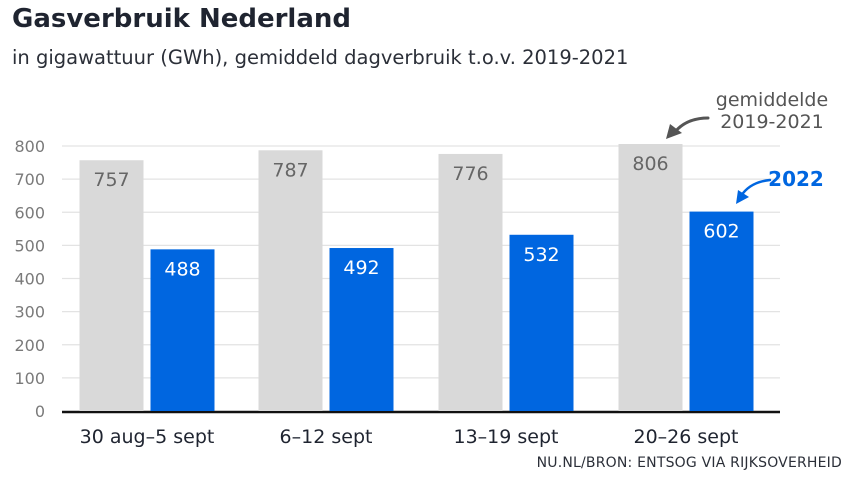 The height and width of the screenshot is (480, 854). I want to click on data-label-baseline: 757, so click(111, 180).